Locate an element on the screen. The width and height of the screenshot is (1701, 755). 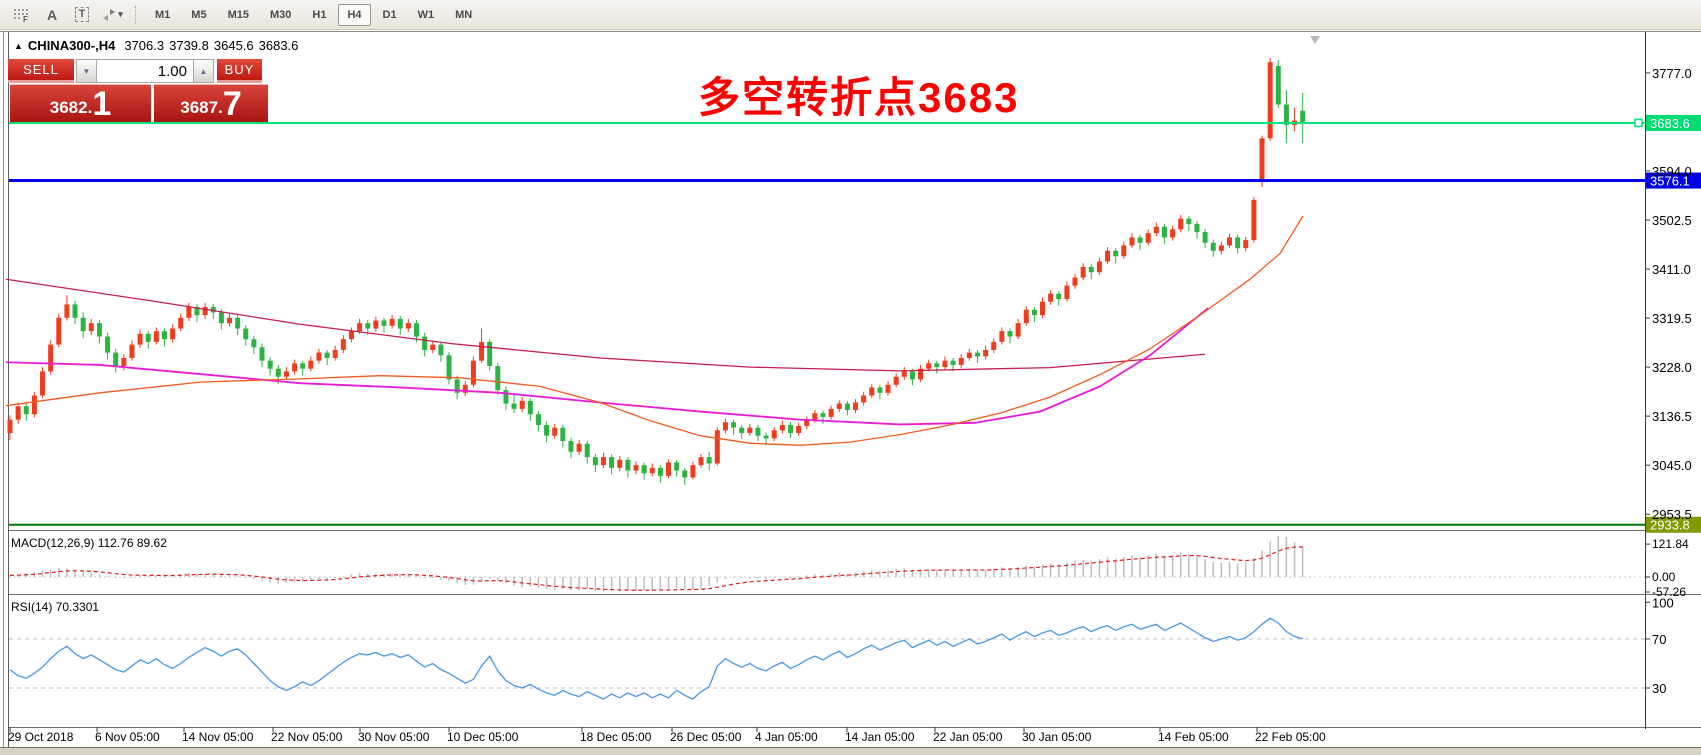
timeframe-d1-button: D1 is located at coordinates (389, 14).